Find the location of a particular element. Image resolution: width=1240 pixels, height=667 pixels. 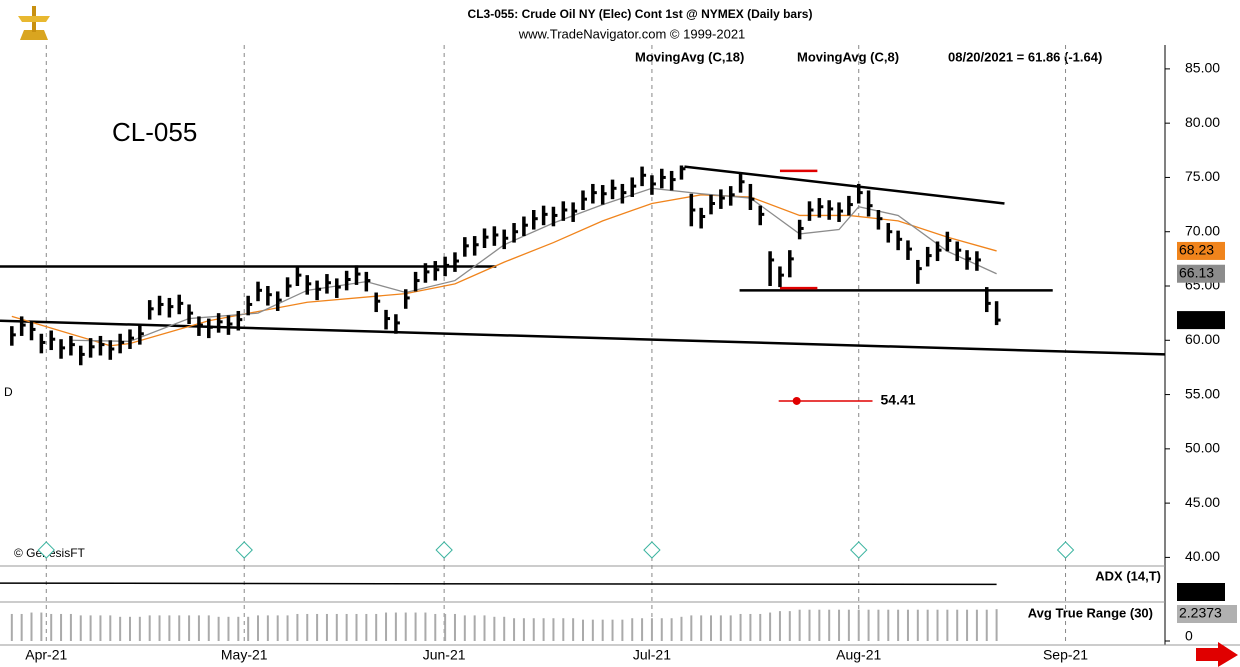

close-value-box is located at coordinates (1201, 320).